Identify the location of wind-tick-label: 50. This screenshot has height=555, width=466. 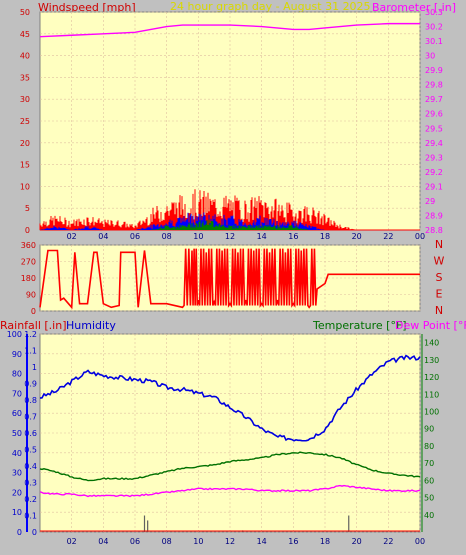
(25, 12).